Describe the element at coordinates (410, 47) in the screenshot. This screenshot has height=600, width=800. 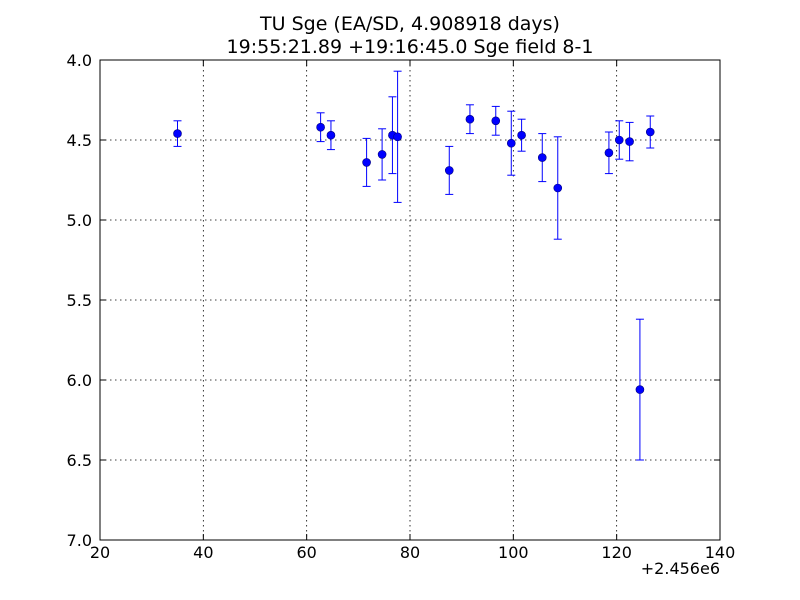
I see `chart-subtitle: 19:55:21.89 +19:16:45.0 Sge field 8-1` at that location.